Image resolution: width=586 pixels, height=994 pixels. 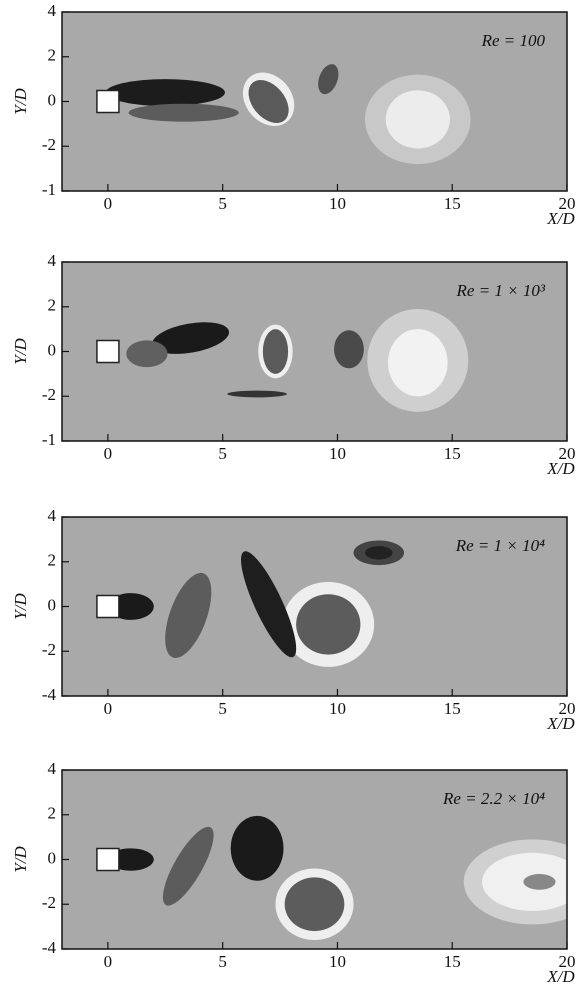 I want to click on annotation: Re = 1 × 10⁴, so click(x=500, y=545).